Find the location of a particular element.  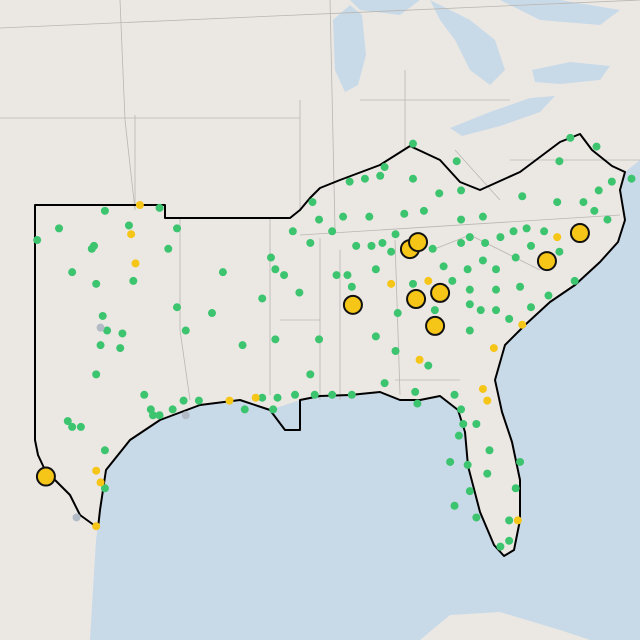

great-lakes is located at coordinates (476, 68).